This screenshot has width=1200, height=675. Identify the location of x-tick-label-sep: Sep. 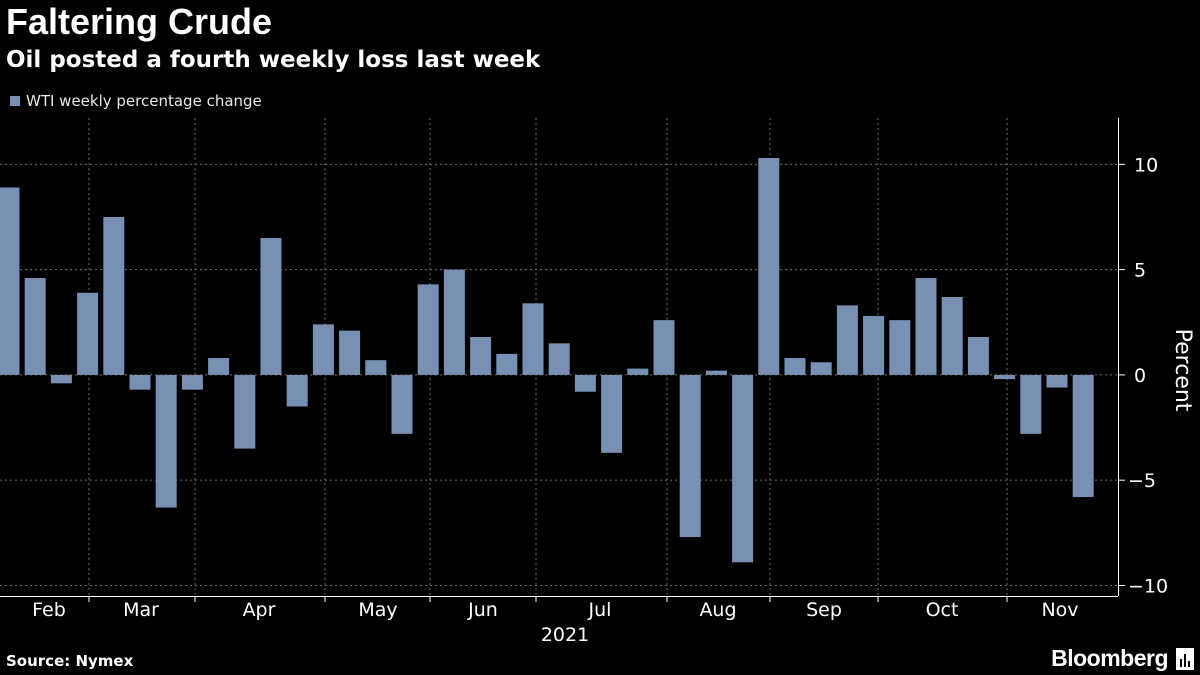
(824, 610).